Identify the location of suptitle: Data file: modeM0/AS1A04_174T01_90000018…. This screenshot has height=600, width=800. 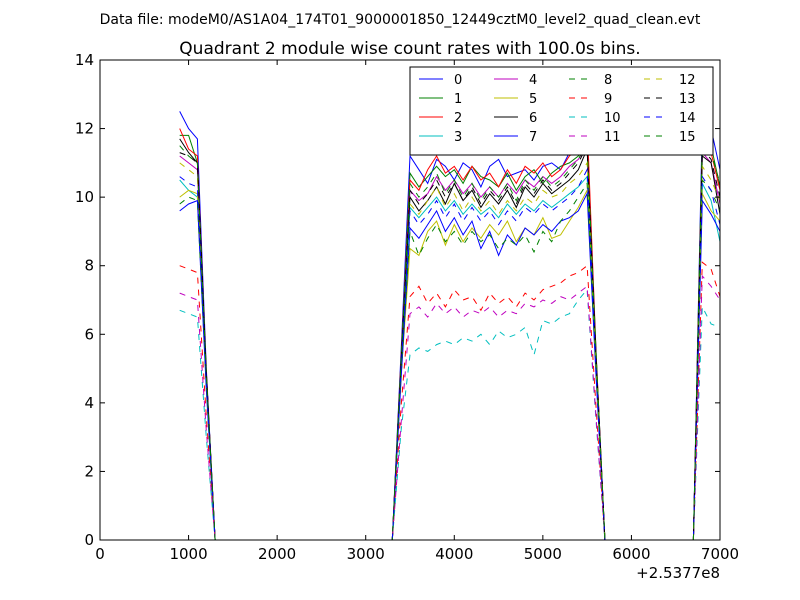
(400, 20).